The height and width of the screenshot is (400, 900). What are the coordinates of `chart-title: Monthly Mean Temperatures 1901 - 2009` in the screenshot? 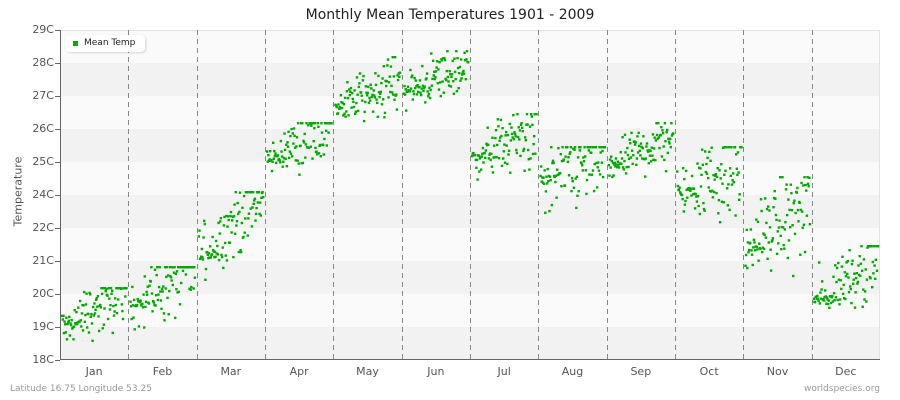 It's located at (450, 15).